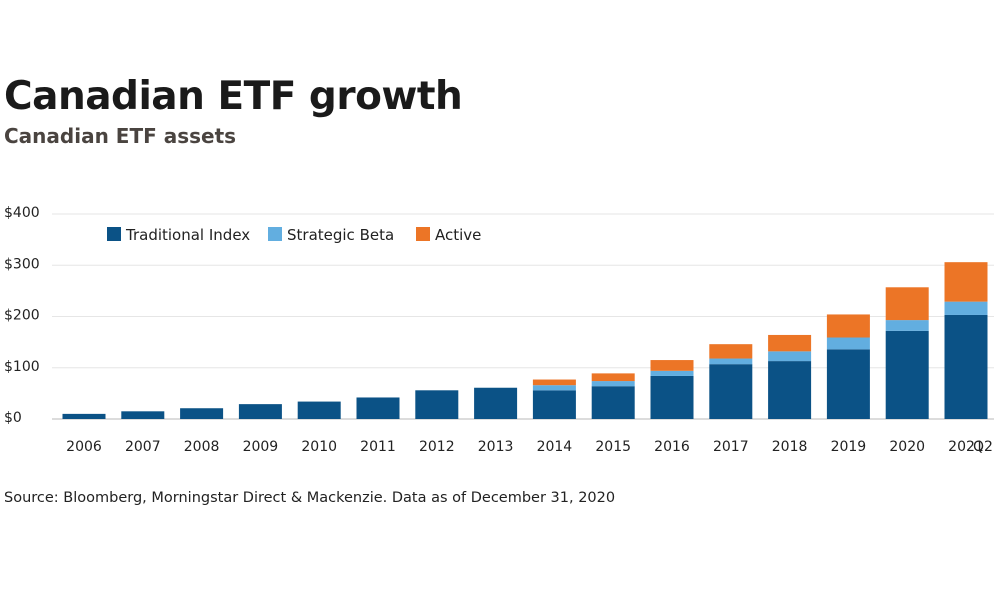  Describe the element at coordinates (437, 404) in the screenshot. I see `bar-traditional-index-2012` at that location.